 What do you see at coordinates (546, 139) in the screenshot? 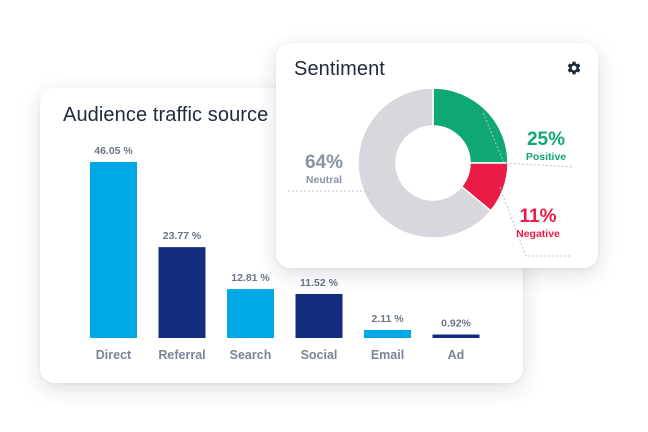
I see `slice-percent-positive: 25%` at bounding box center [546, 139].